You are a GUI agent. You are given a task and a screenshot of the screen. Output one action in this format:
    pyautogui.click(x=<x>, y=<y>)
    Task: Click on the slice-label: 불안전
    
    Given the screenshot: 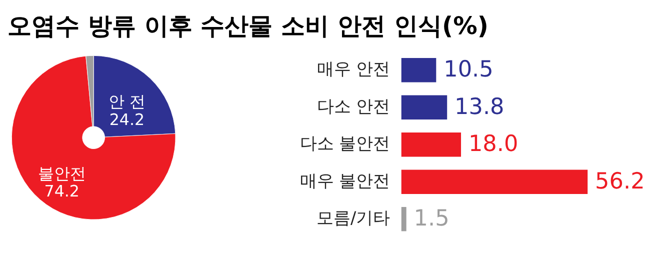 What is the action you would take?
    pyautogui.click(x=62, y=173)
    